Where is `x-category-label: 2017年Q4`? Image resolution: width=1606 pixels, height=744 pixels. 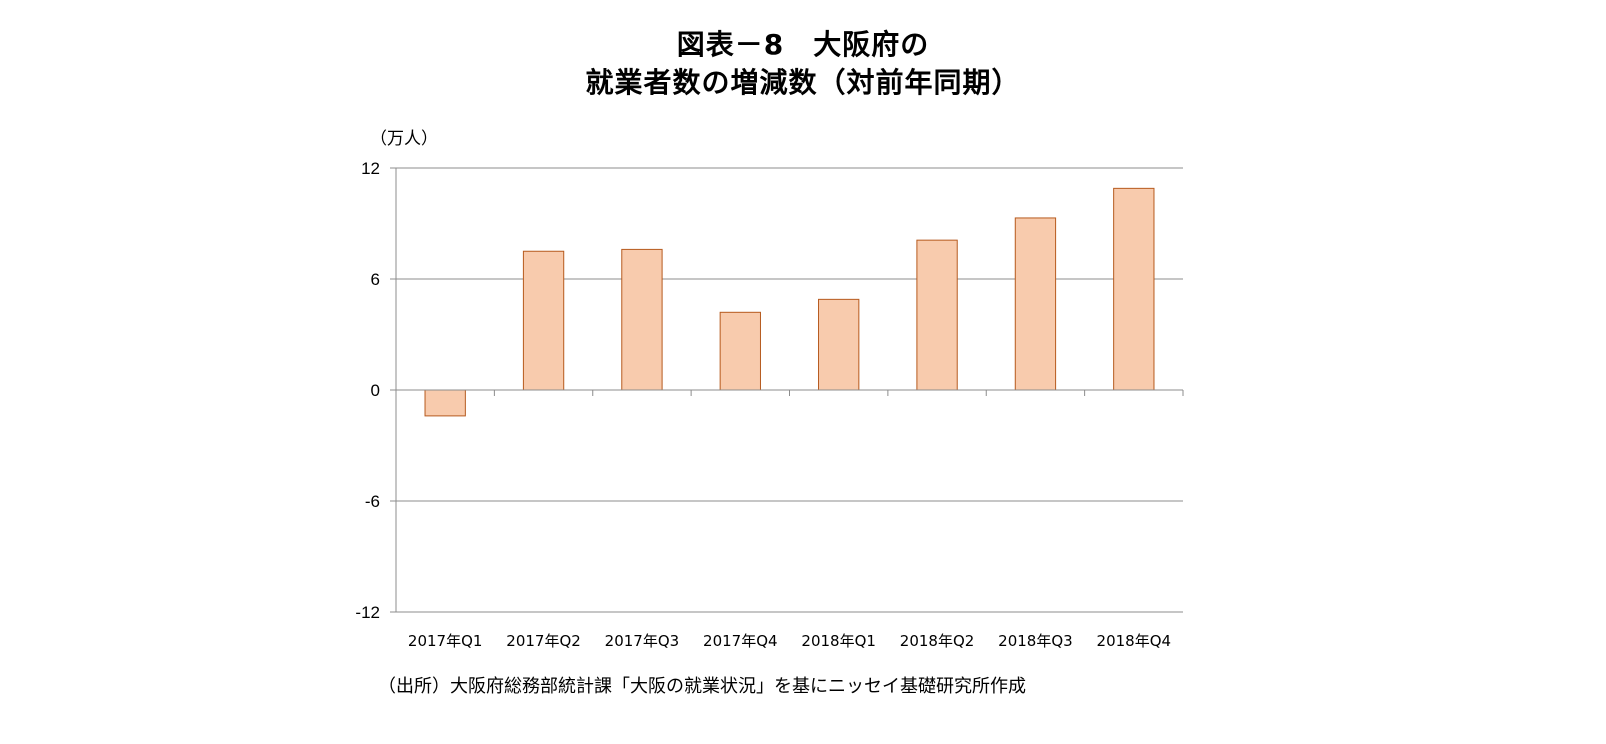
x-category-label: 2017年Q4 is located at coordinates (740, 641).